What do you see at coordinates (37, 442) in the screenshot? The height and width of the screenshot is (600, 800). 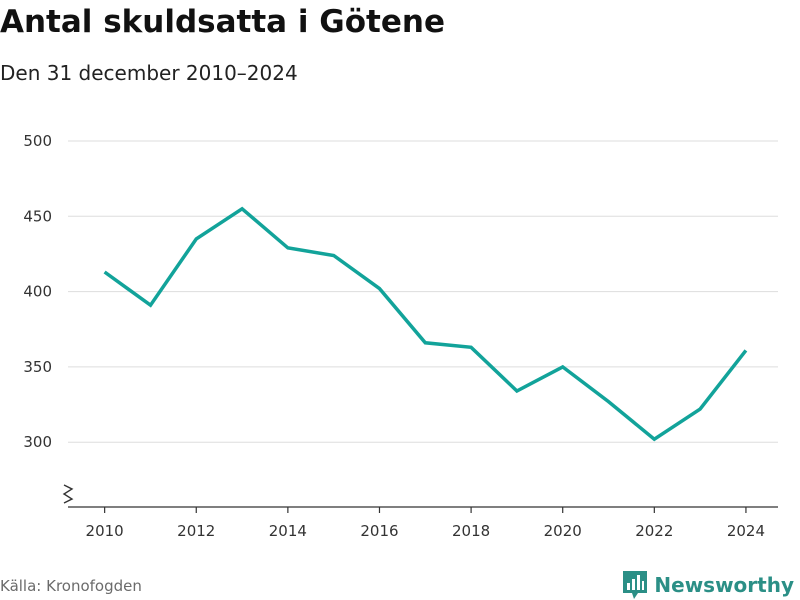 I see `y-tick-label: 300` at bounding box center [37, 442].